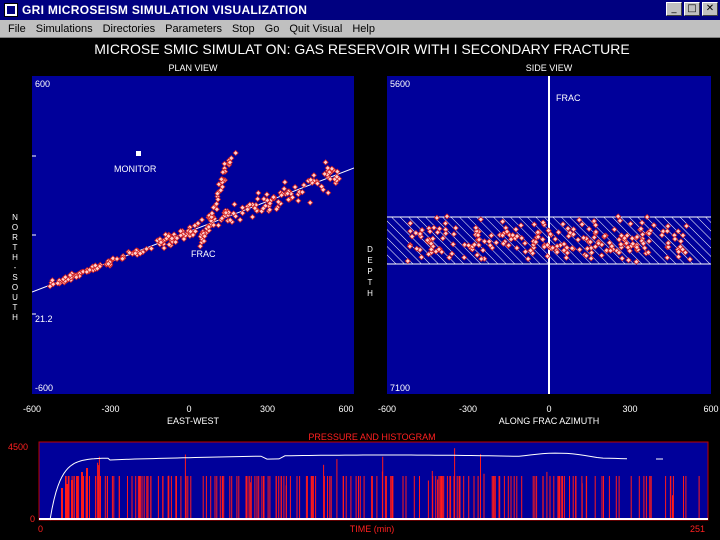 The height and width of the screenshot is (540, 720). I want to click on plan-y-axis-letter: U, so click(15, 297).